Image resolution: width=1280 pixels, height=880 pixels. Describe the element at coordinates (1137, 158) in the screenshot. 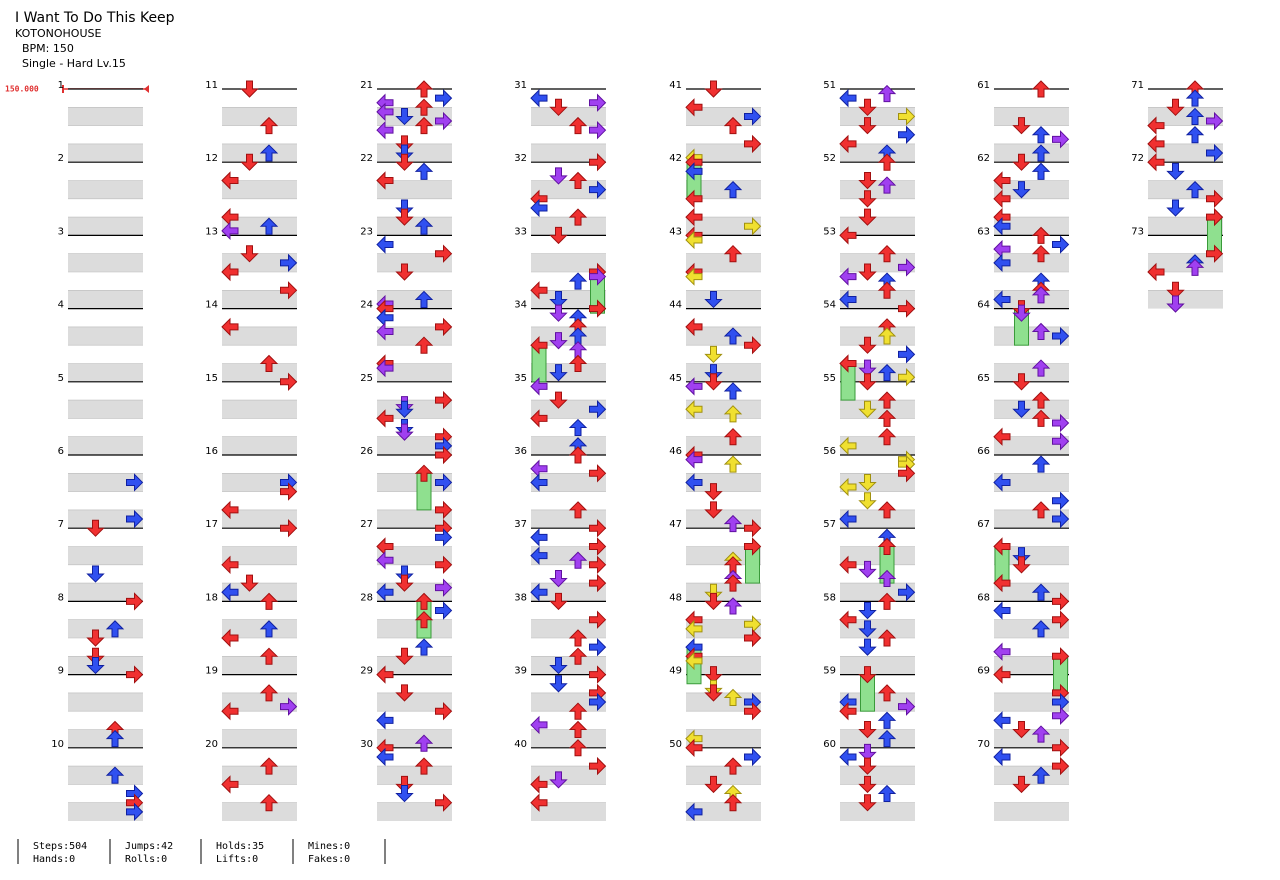

I see `measure-number: 72` at that location.